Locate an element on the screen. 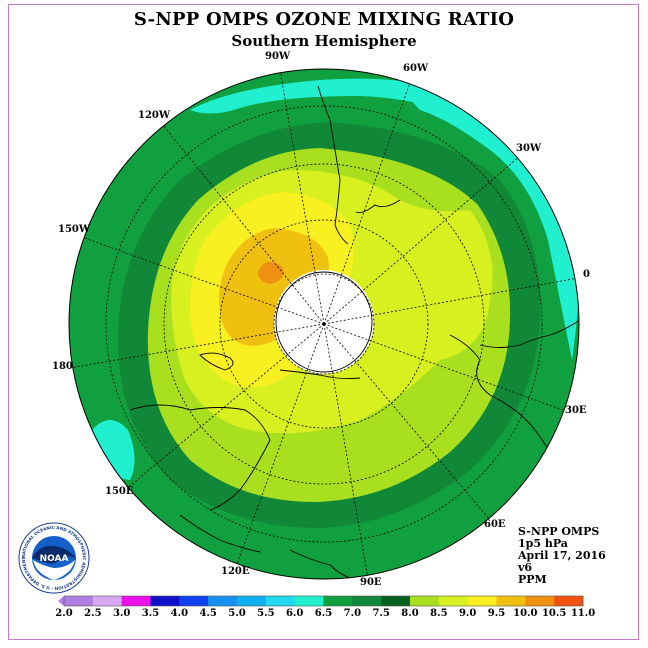 This screenshot has width=648, height=648. colorbar-tick-label: 6.0 is located at coordinates (294, 613).